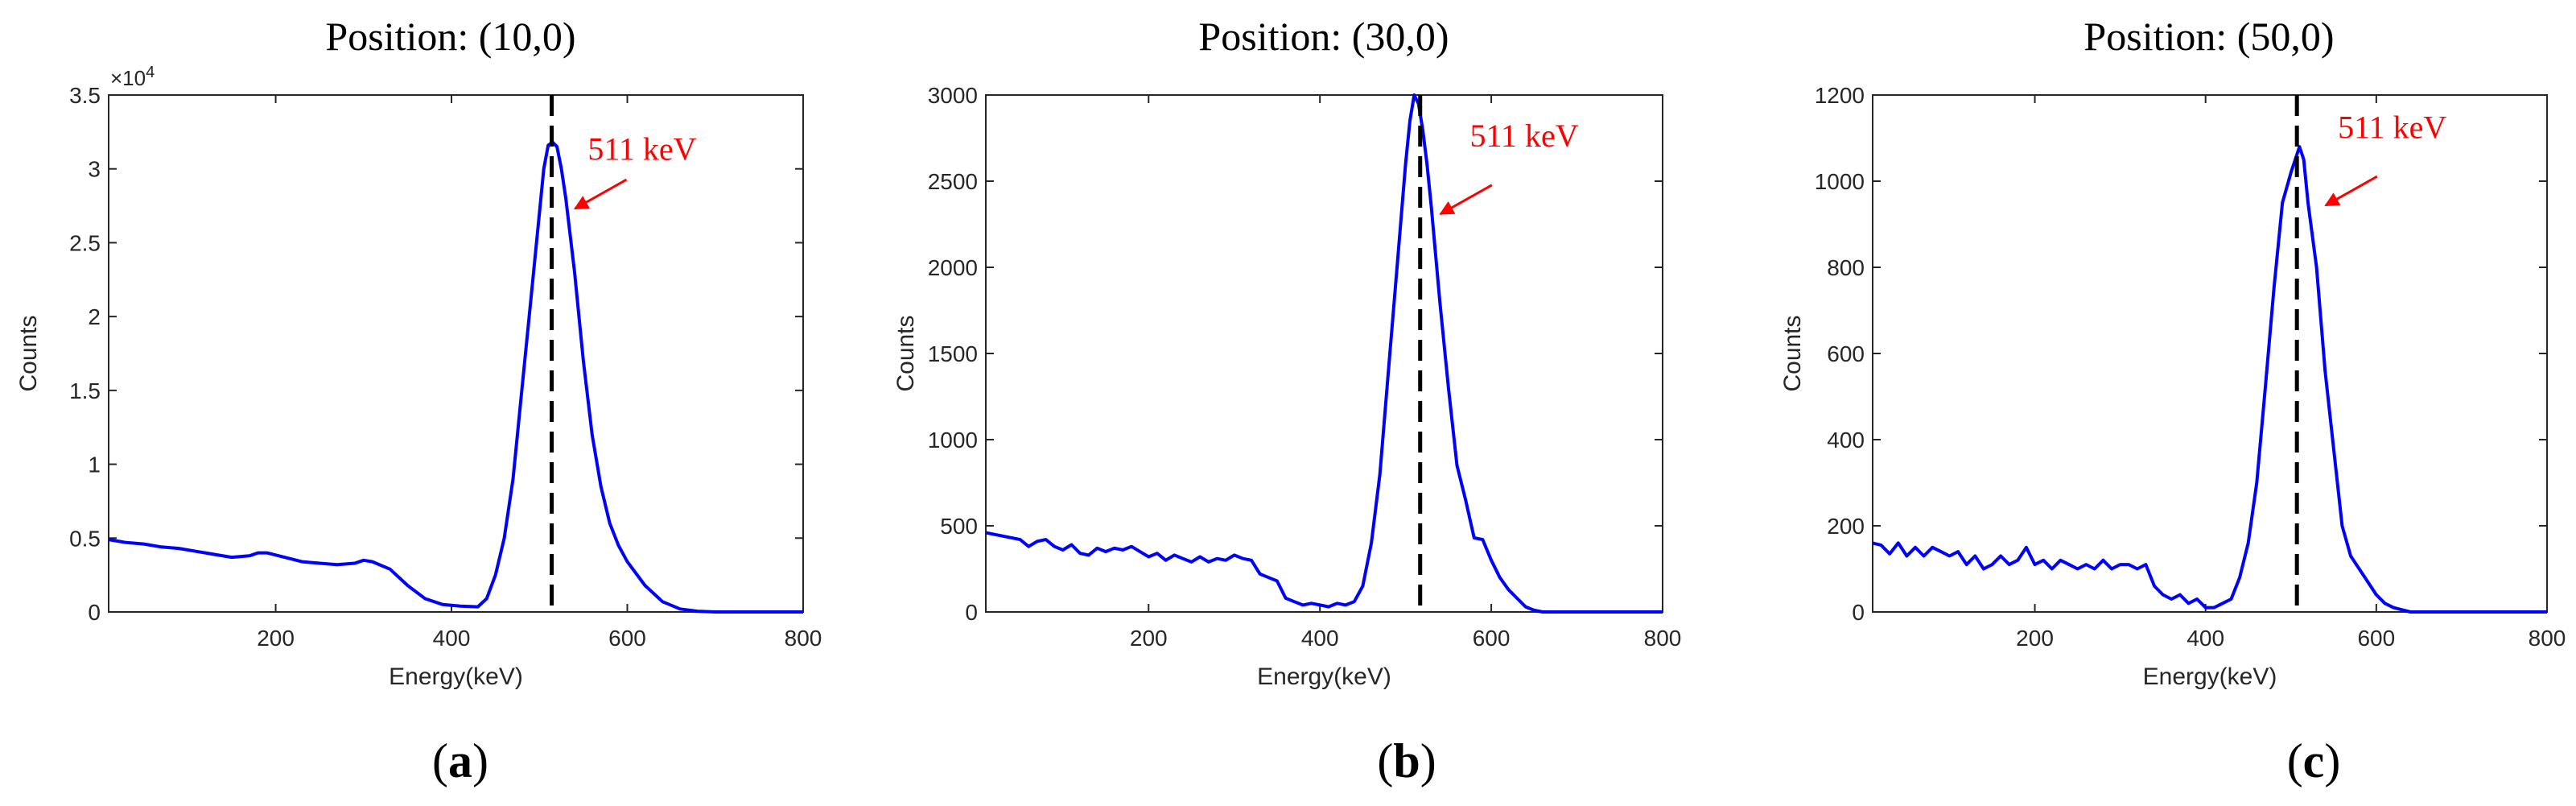  I want to click on chart-title: Position: (50,0), so click(2208, 36).